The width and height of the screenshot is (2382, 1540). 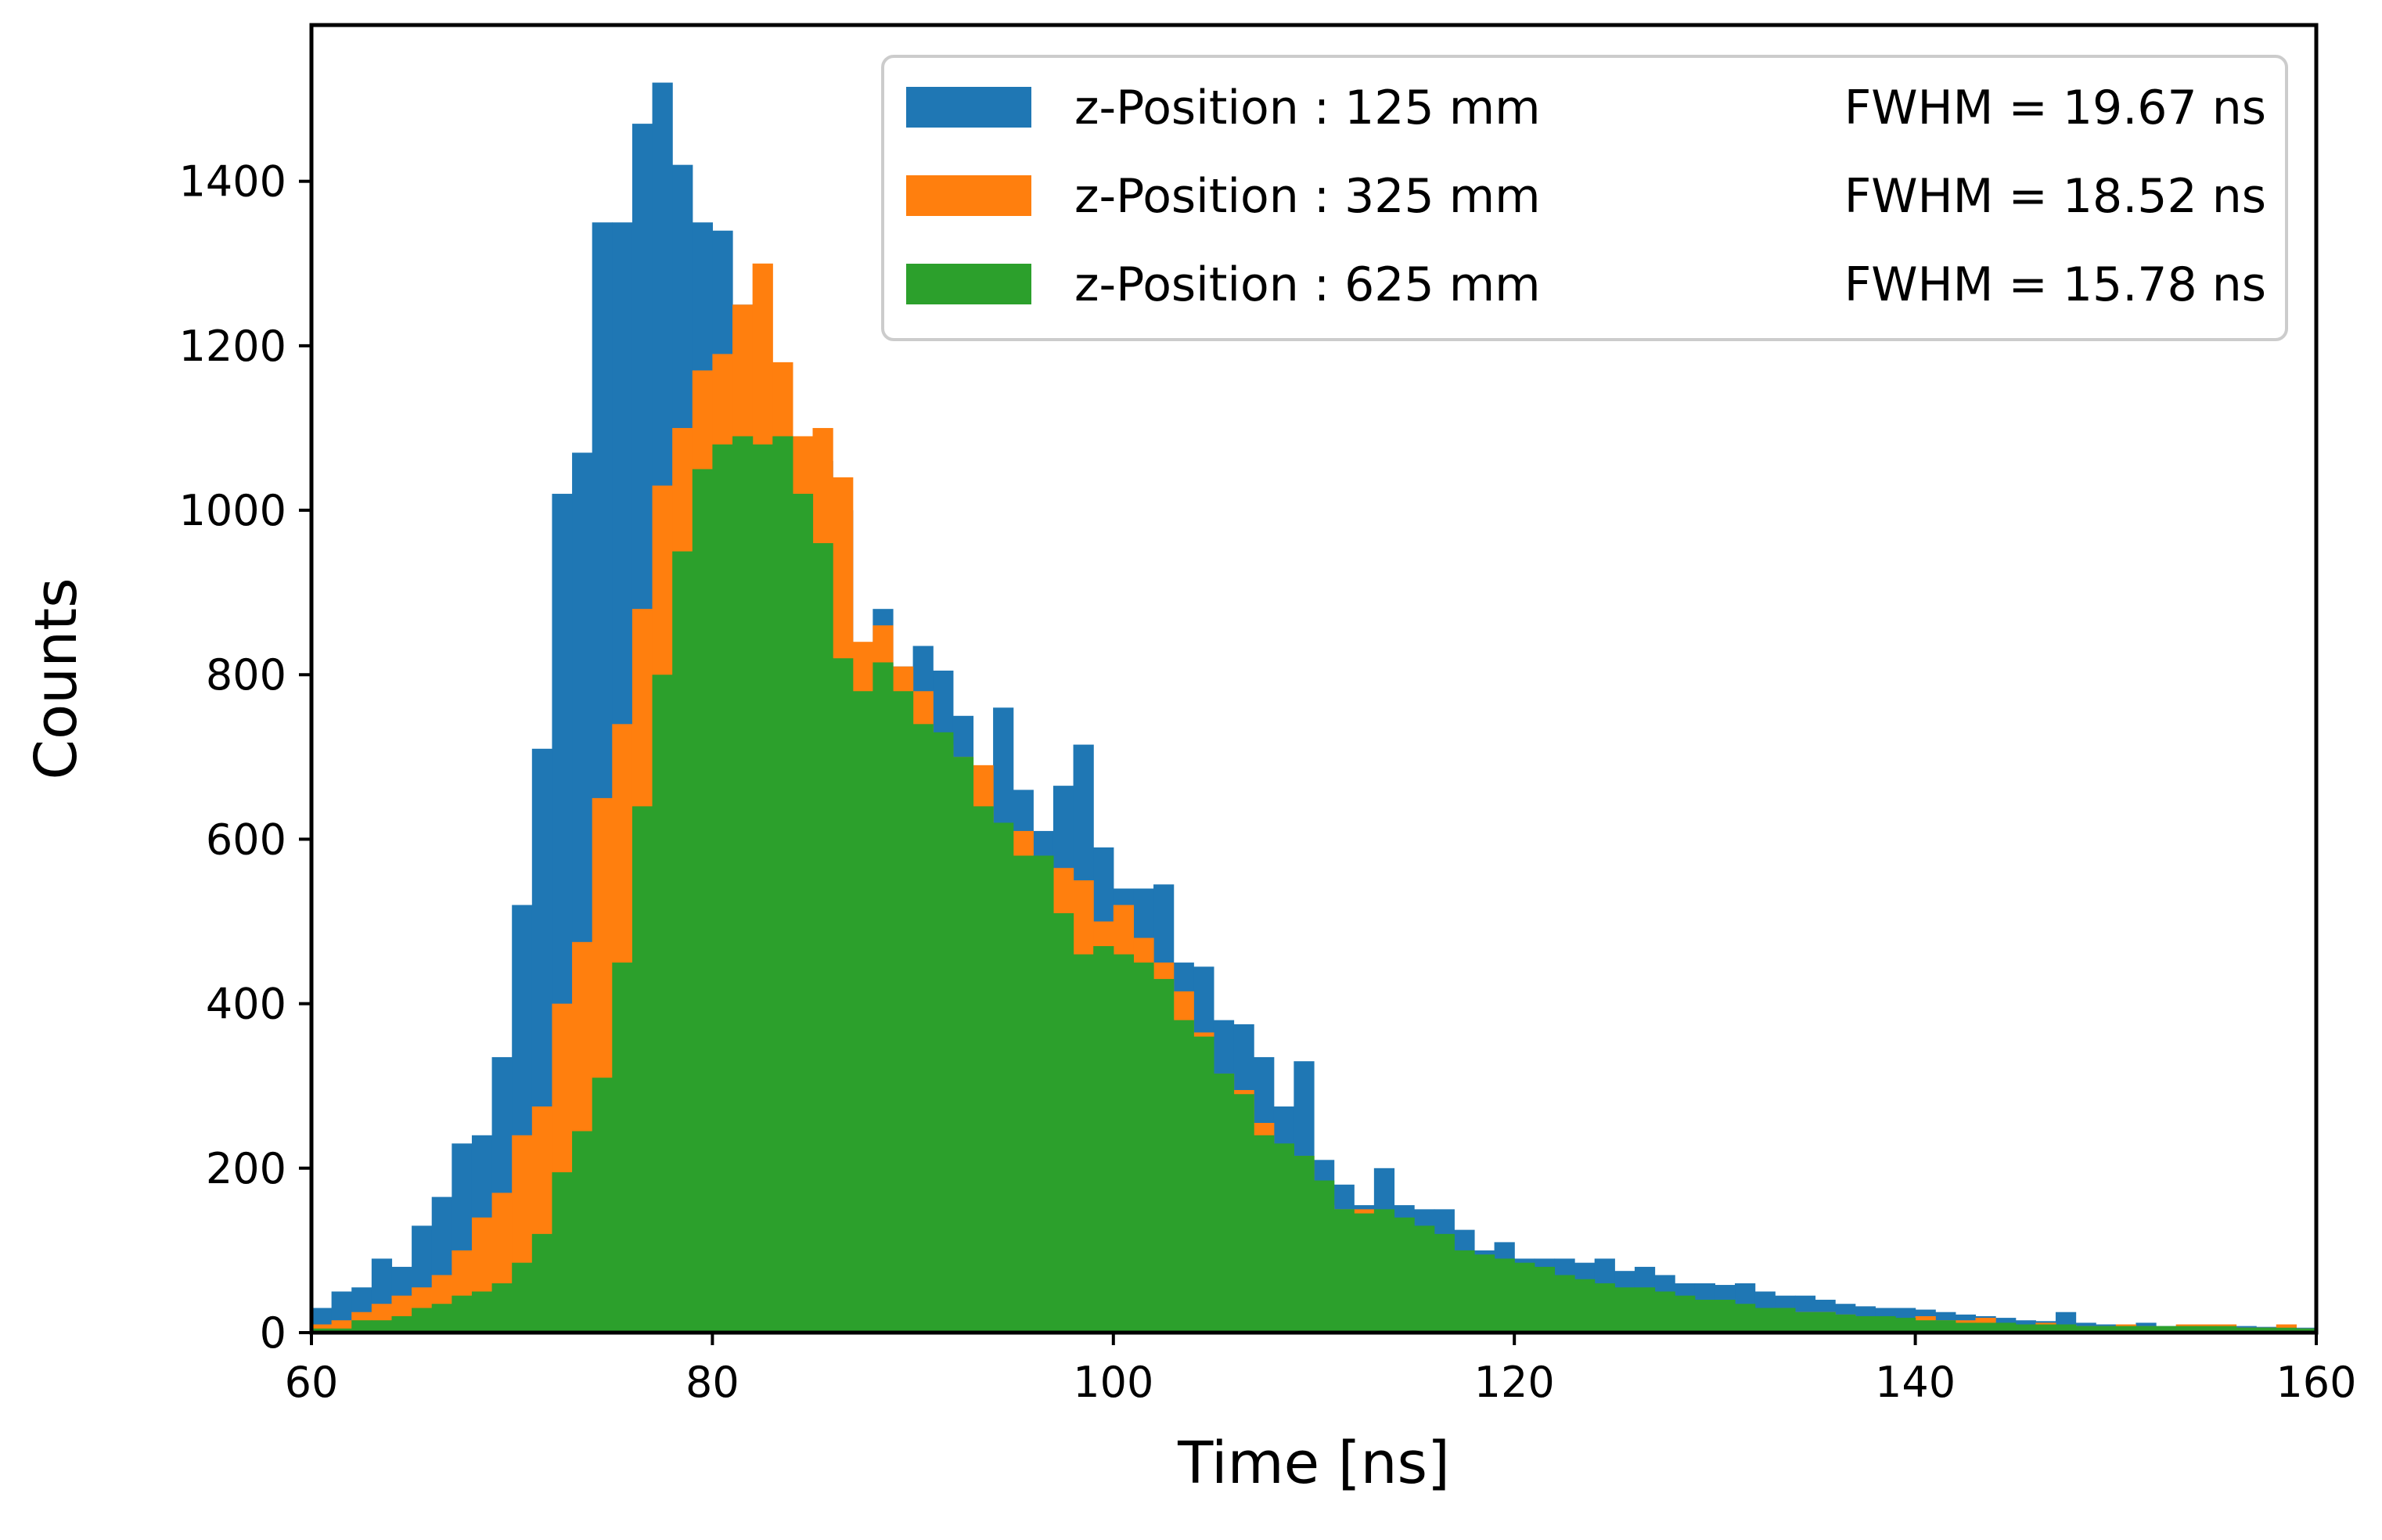 What do you see at coordinates (56, 678) in the screenshot?
I see `y-axis-label: Counts` at bounding box center [56, 678].